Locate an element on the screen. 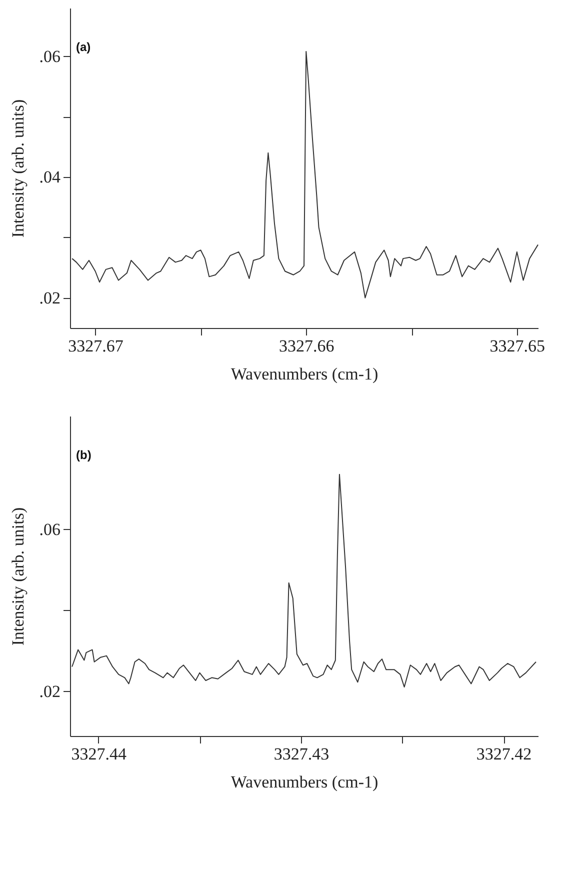 The height and width of the screenshot is (877, 577). x-tick-label: 3327.67 is located at coordinates (96, 346).